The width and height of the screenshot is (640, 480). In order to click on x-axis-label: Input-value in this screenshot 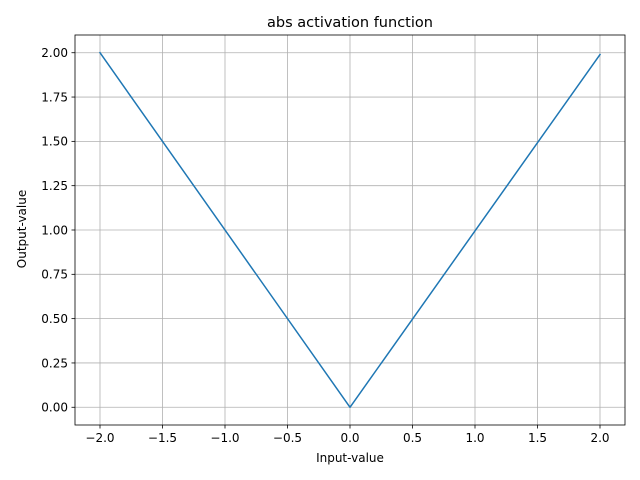, I will do `click(350, 458)`.